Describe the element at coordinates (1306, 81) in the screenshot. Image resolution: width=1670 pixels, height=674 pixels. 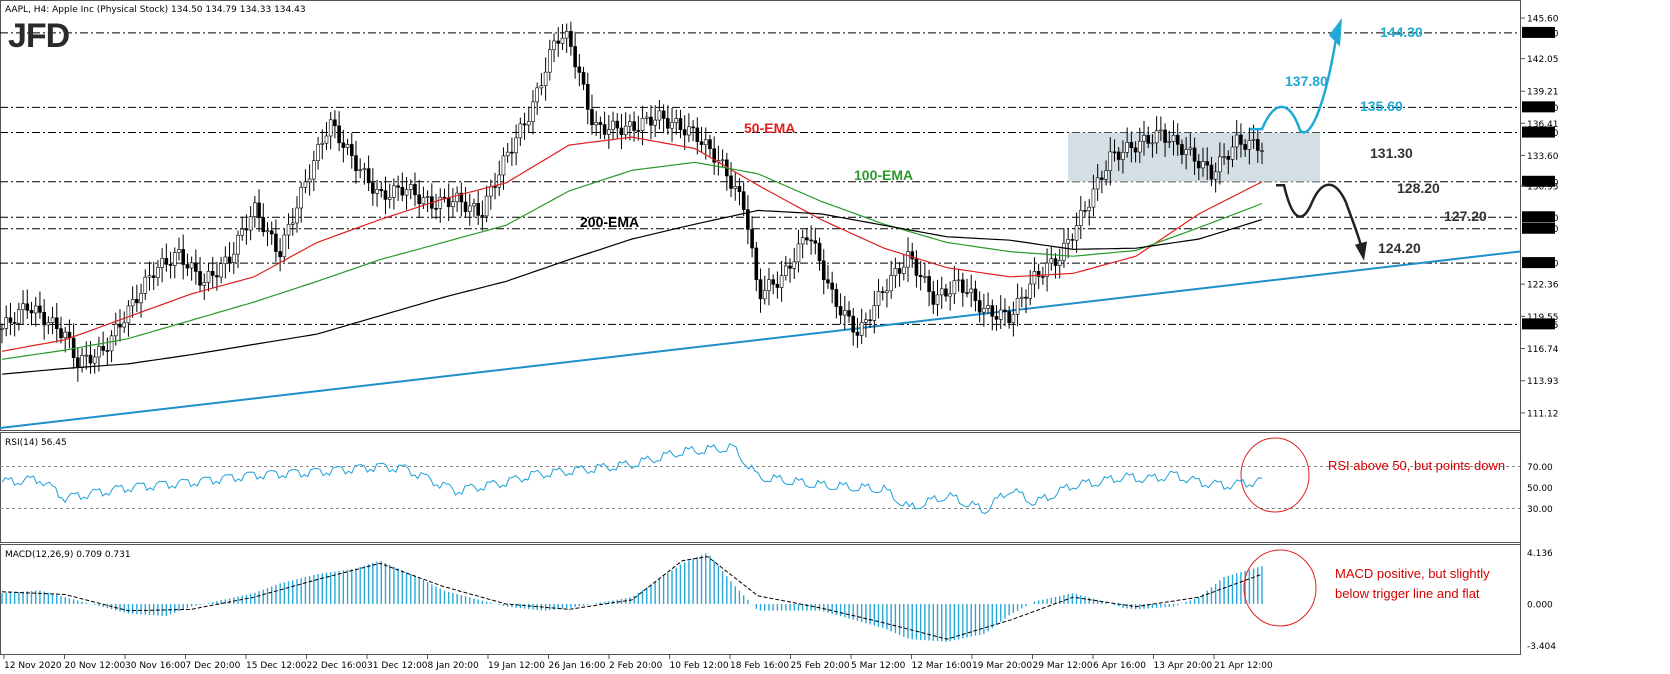
I see `target-137-80: 137.80` at that location.